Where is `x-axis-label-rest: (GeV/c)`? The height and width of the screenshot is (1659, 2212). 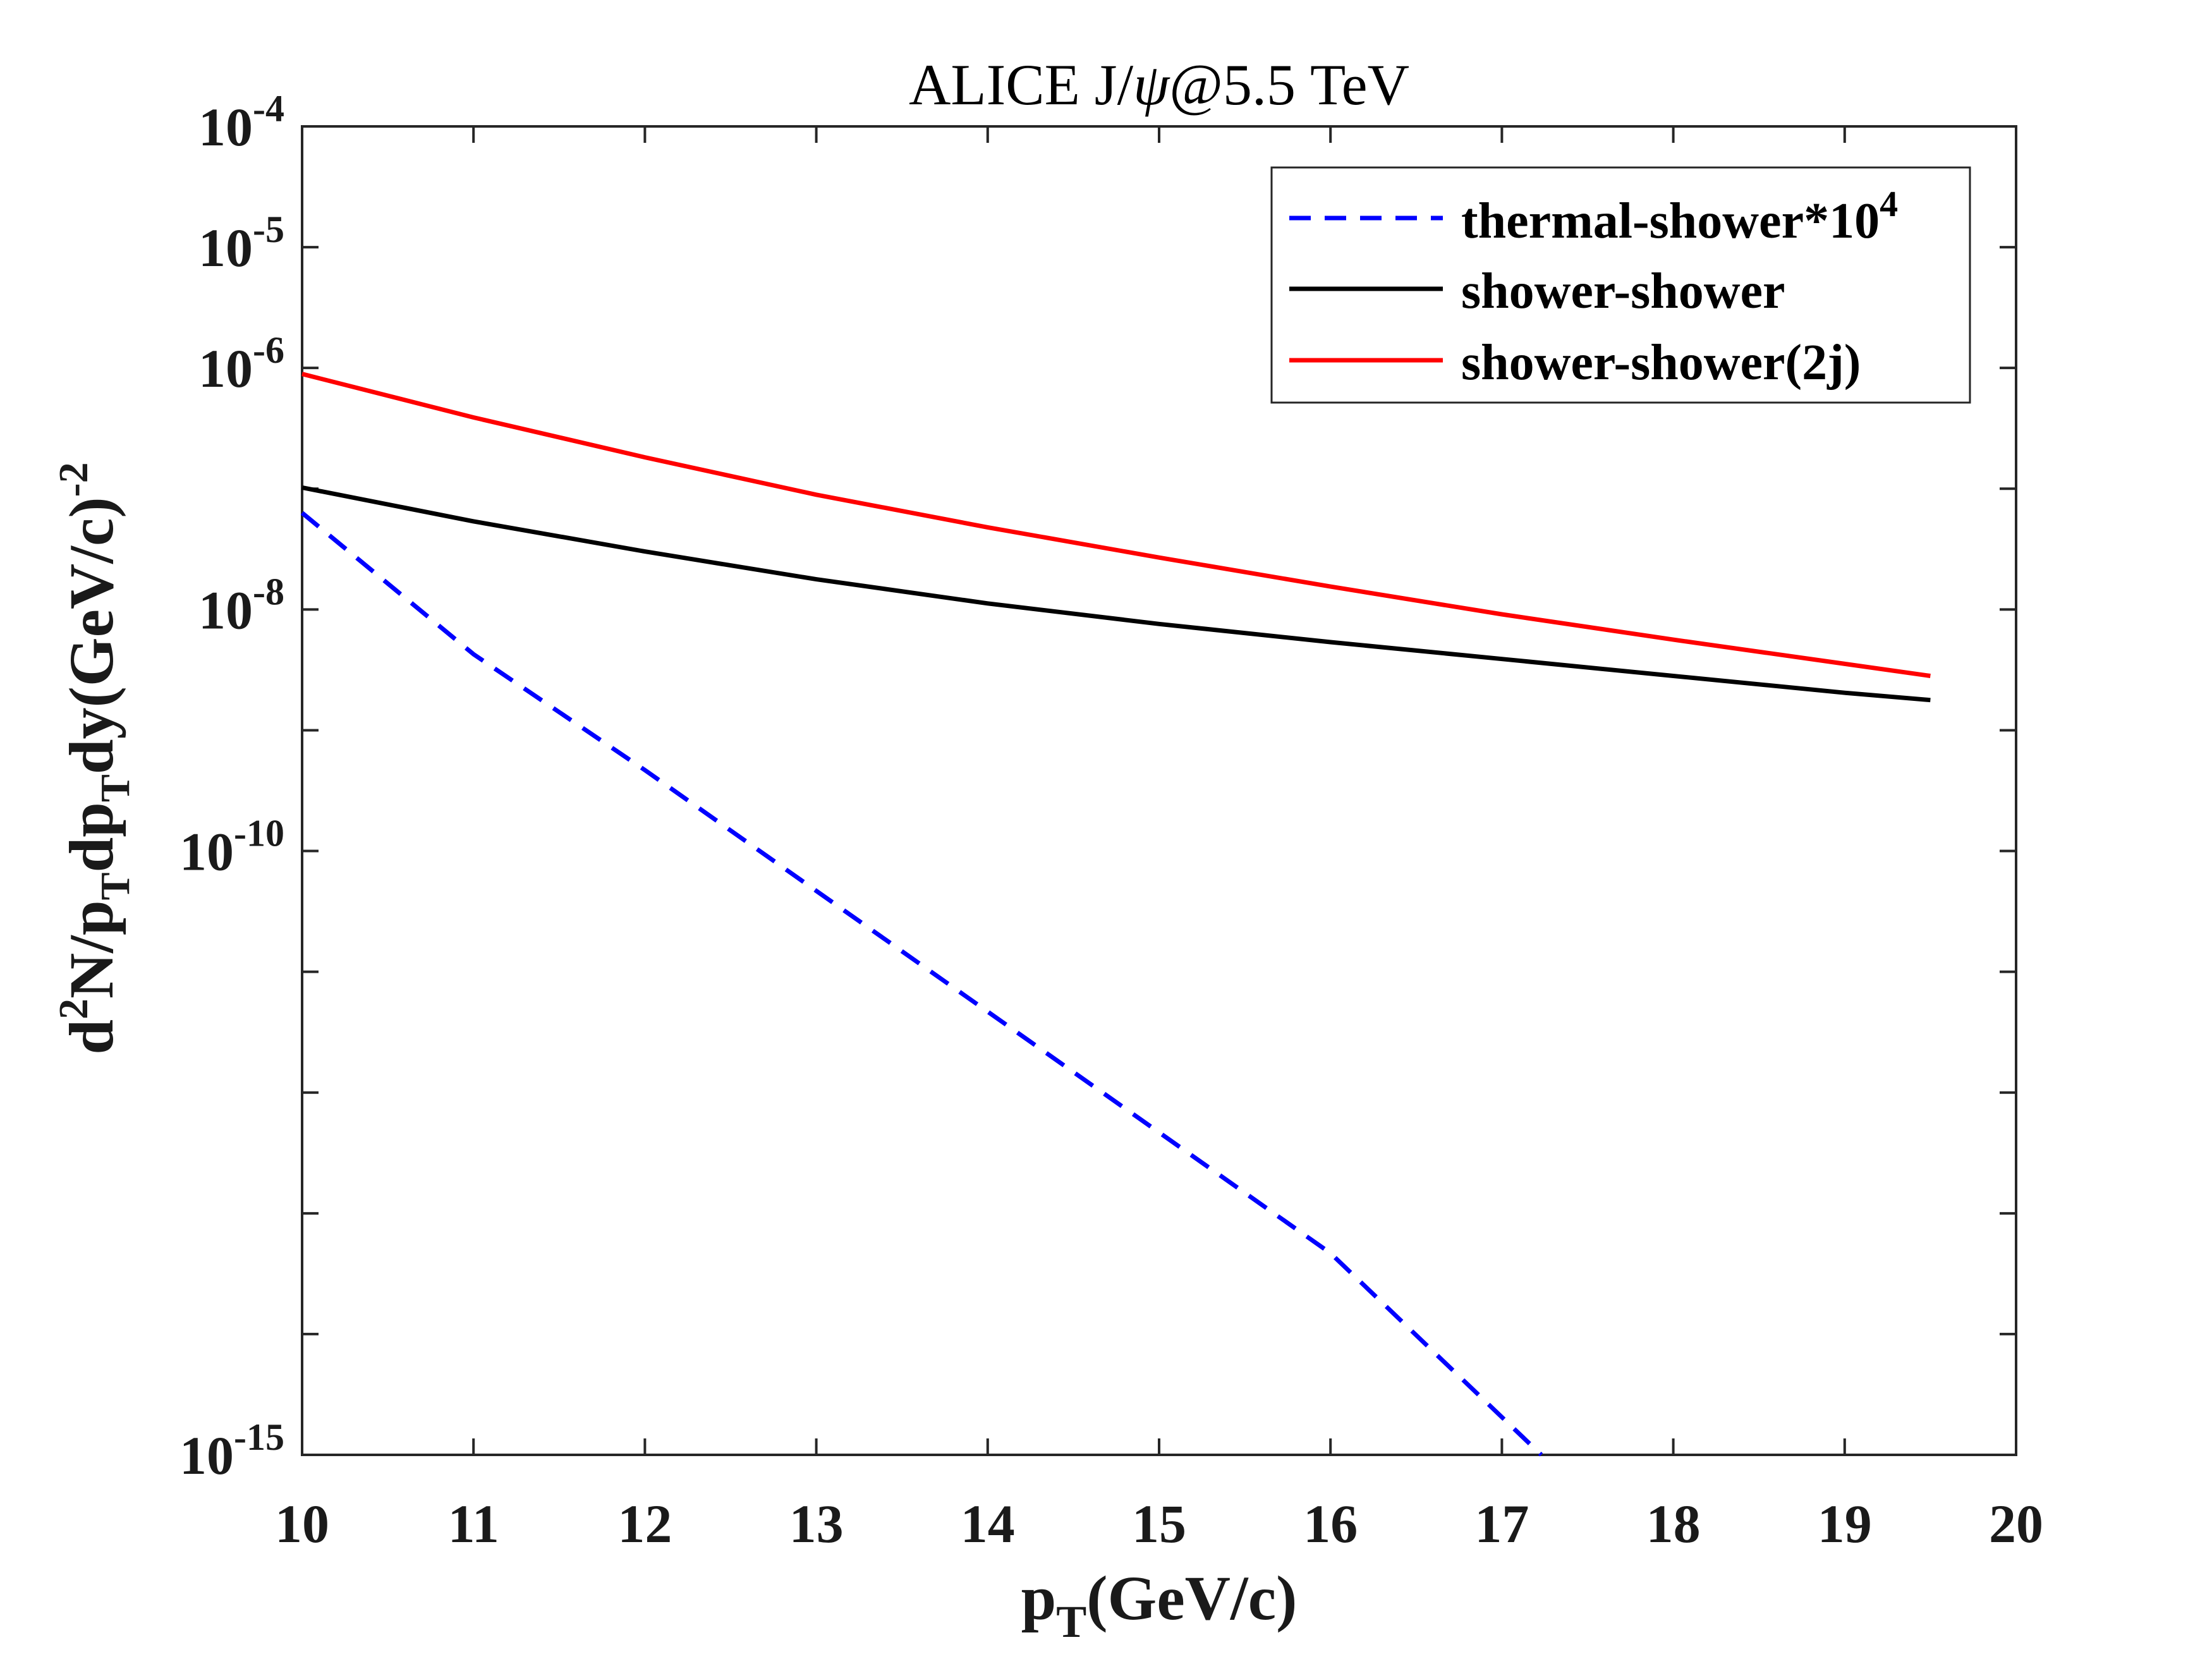 x-axis-label-rest: (GeV/c) is located at coordinates (1191, 1598).